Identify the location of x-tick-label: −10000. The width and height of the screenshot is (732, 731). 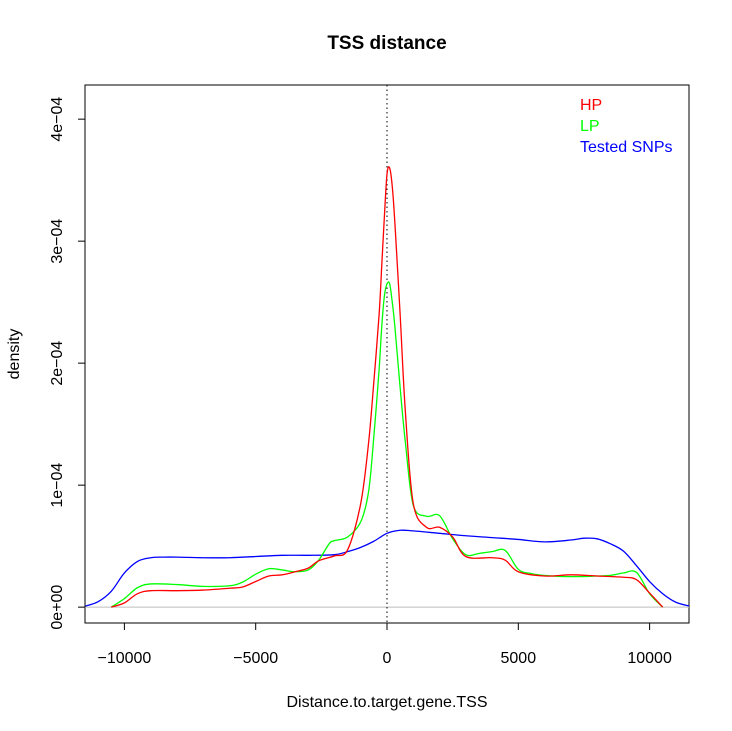
(124, 658).